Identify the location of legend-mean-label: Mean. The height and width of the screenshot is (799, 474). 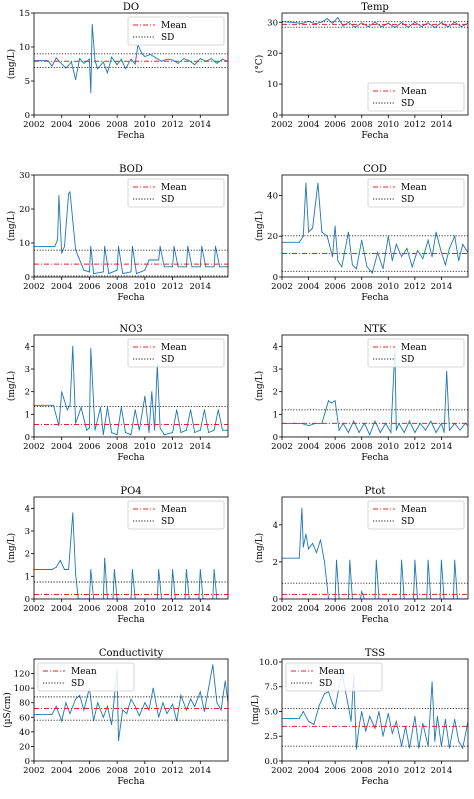
(174, 510).